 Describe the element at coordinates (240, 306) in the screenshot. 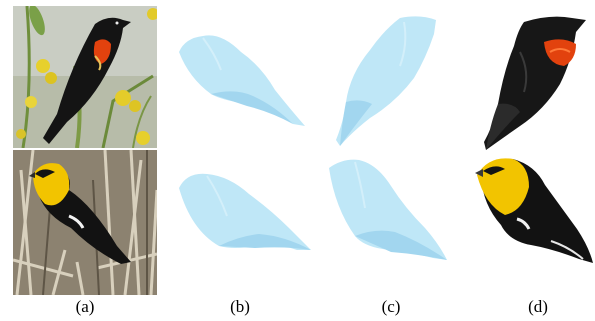

I see `caption-b: (b)` at that location.